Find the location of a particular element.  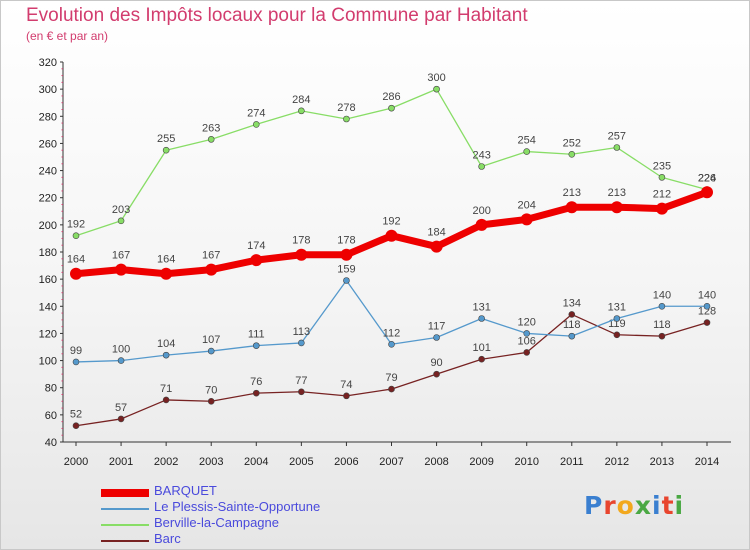

data-label: 106 is located at coordinates (527, 341).